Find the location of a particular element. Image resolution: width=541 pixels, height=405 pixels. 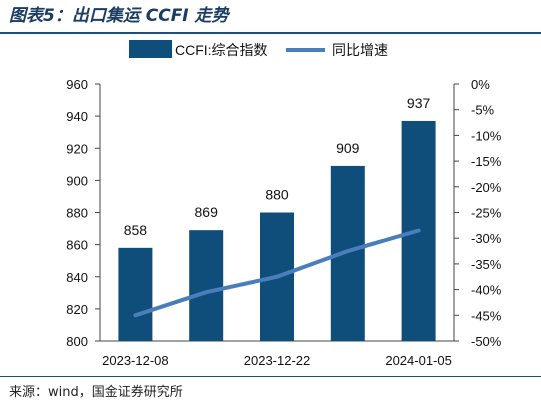

left-axis-tick-label: 940 is located at coordinates (77, 116).